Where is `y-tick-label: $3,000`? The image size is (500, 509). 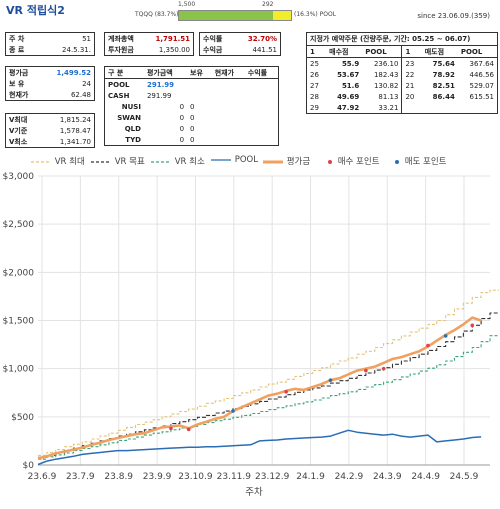
y-tick-label: $3,000 is located at coordinates (19, 177).